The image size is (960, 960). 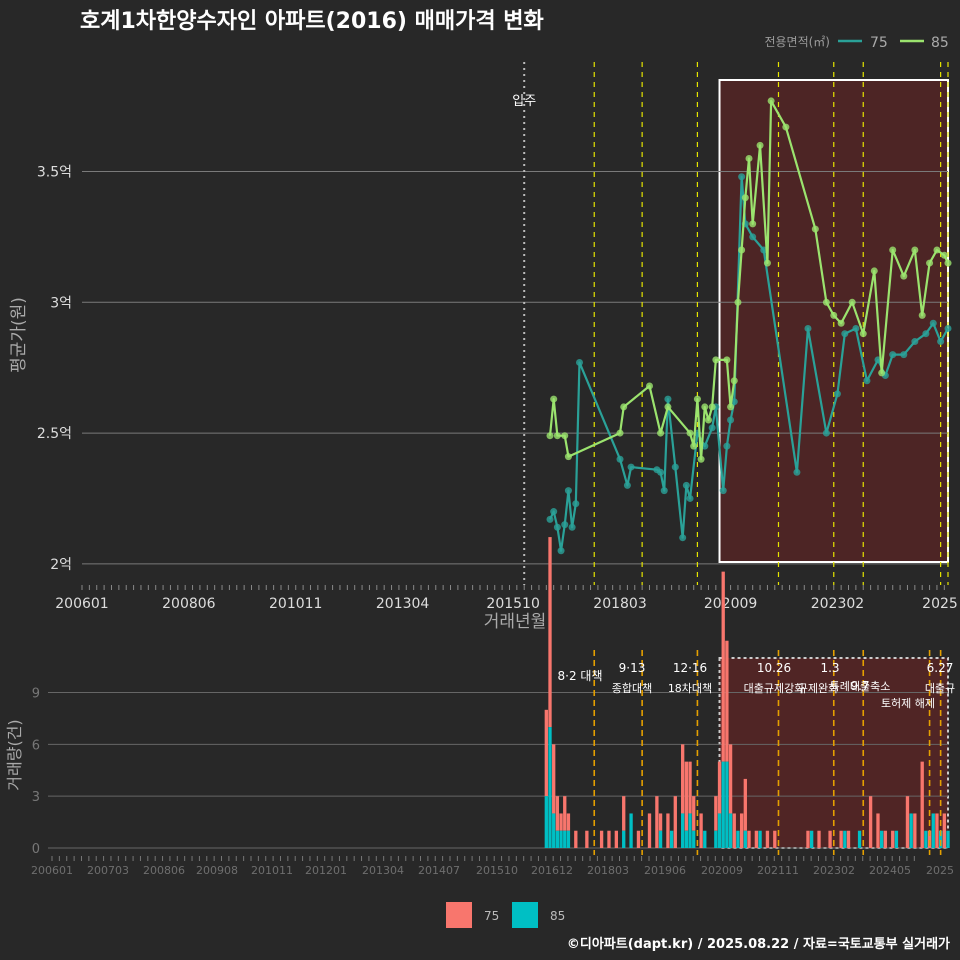 What do you see at coordinates (730, 604) in the screenshot?
I see `x-tick-label: 202009` at bounding box center [730, 604].